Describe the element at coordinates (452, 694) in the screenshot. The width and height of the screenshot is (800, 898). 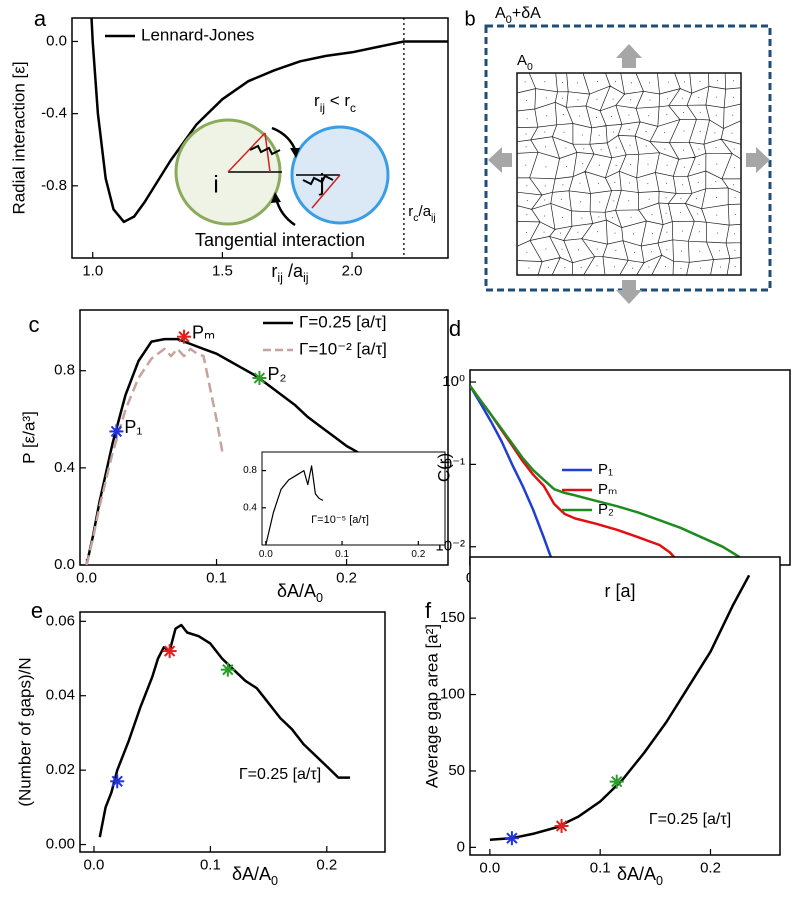
I see `y-tick-label: 100` at that location.